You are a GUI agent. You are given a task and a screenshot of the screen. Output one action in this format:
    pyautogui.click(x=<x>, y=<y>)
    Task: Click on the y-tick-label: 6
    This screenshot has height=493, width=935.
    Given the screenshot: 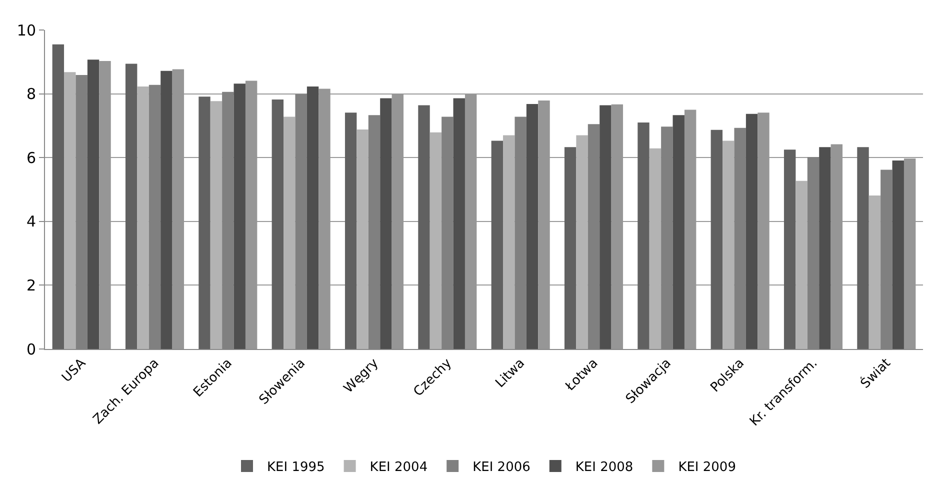 What is the action you would take?
    pyautogui.click(x=31, y=157)
    